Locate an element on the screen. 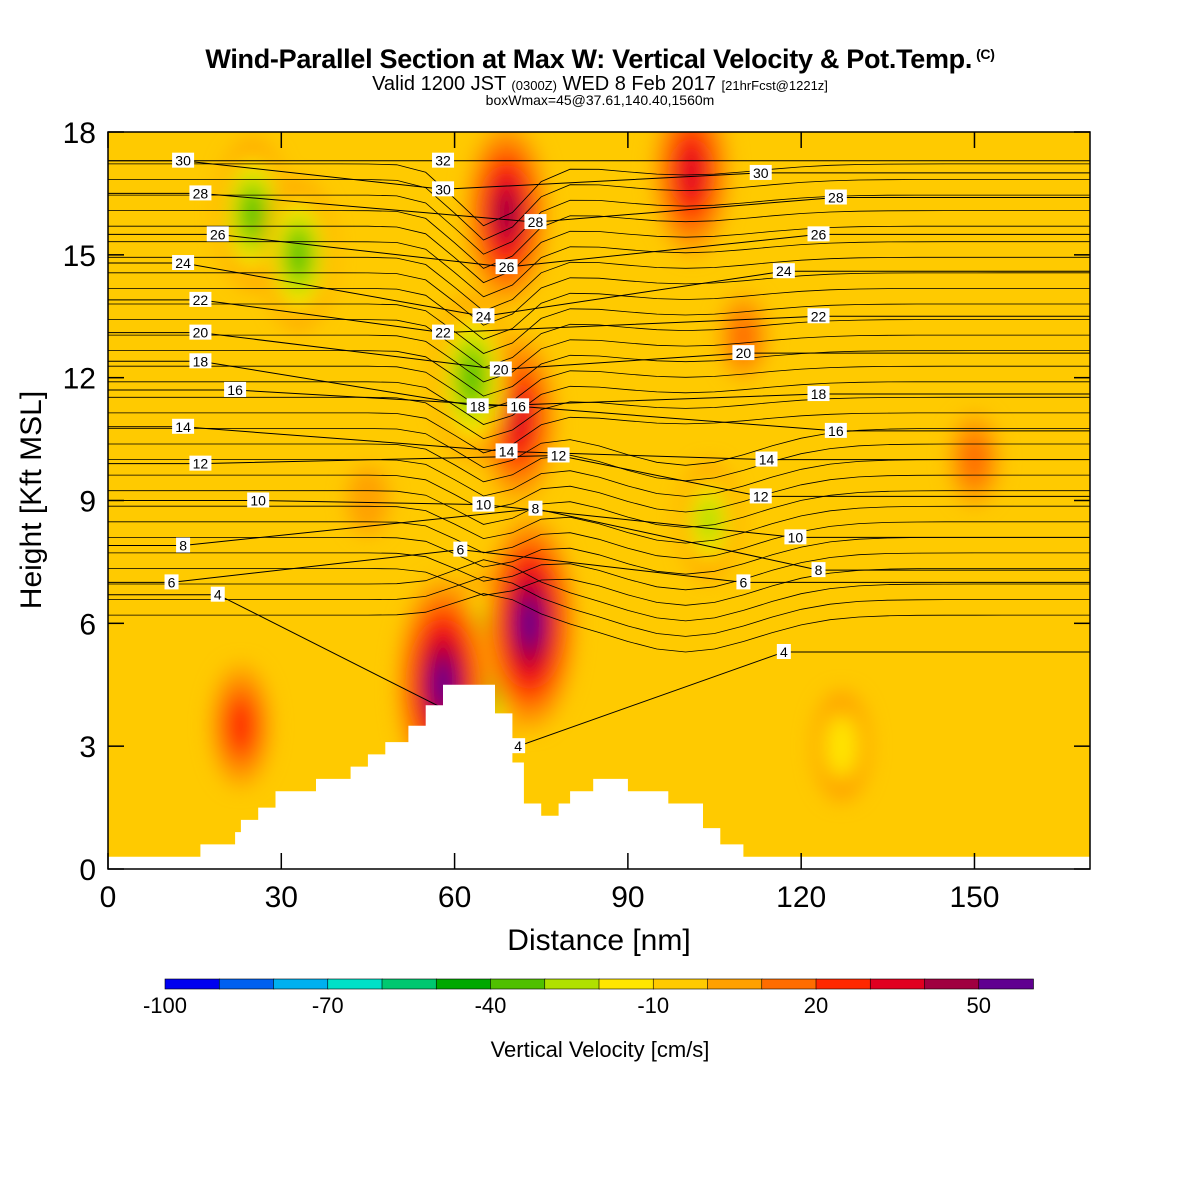  y-tick-label: 9 is located at coordinates (87, 502).